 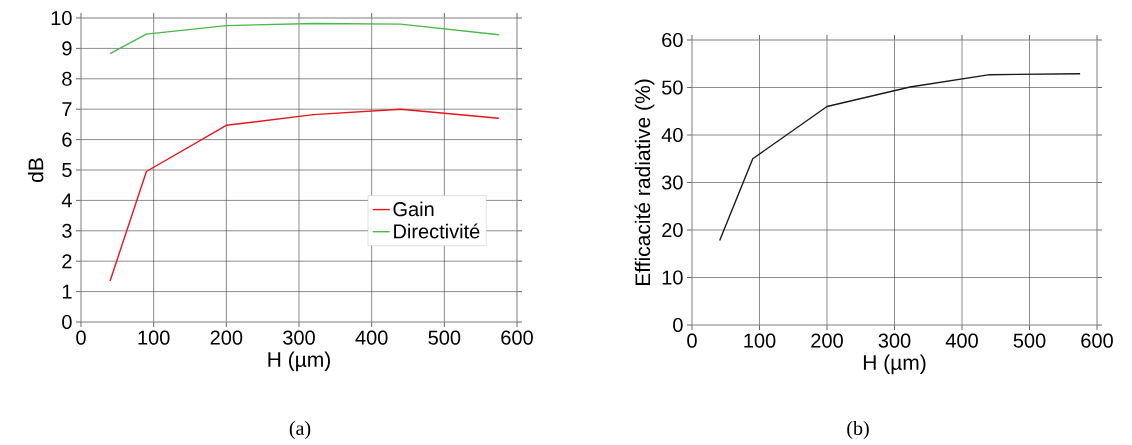 What do you see at coordinates (66, 200) in the screenshot?
I see `y-tick-label: 4` at bounding box center [66, 200].